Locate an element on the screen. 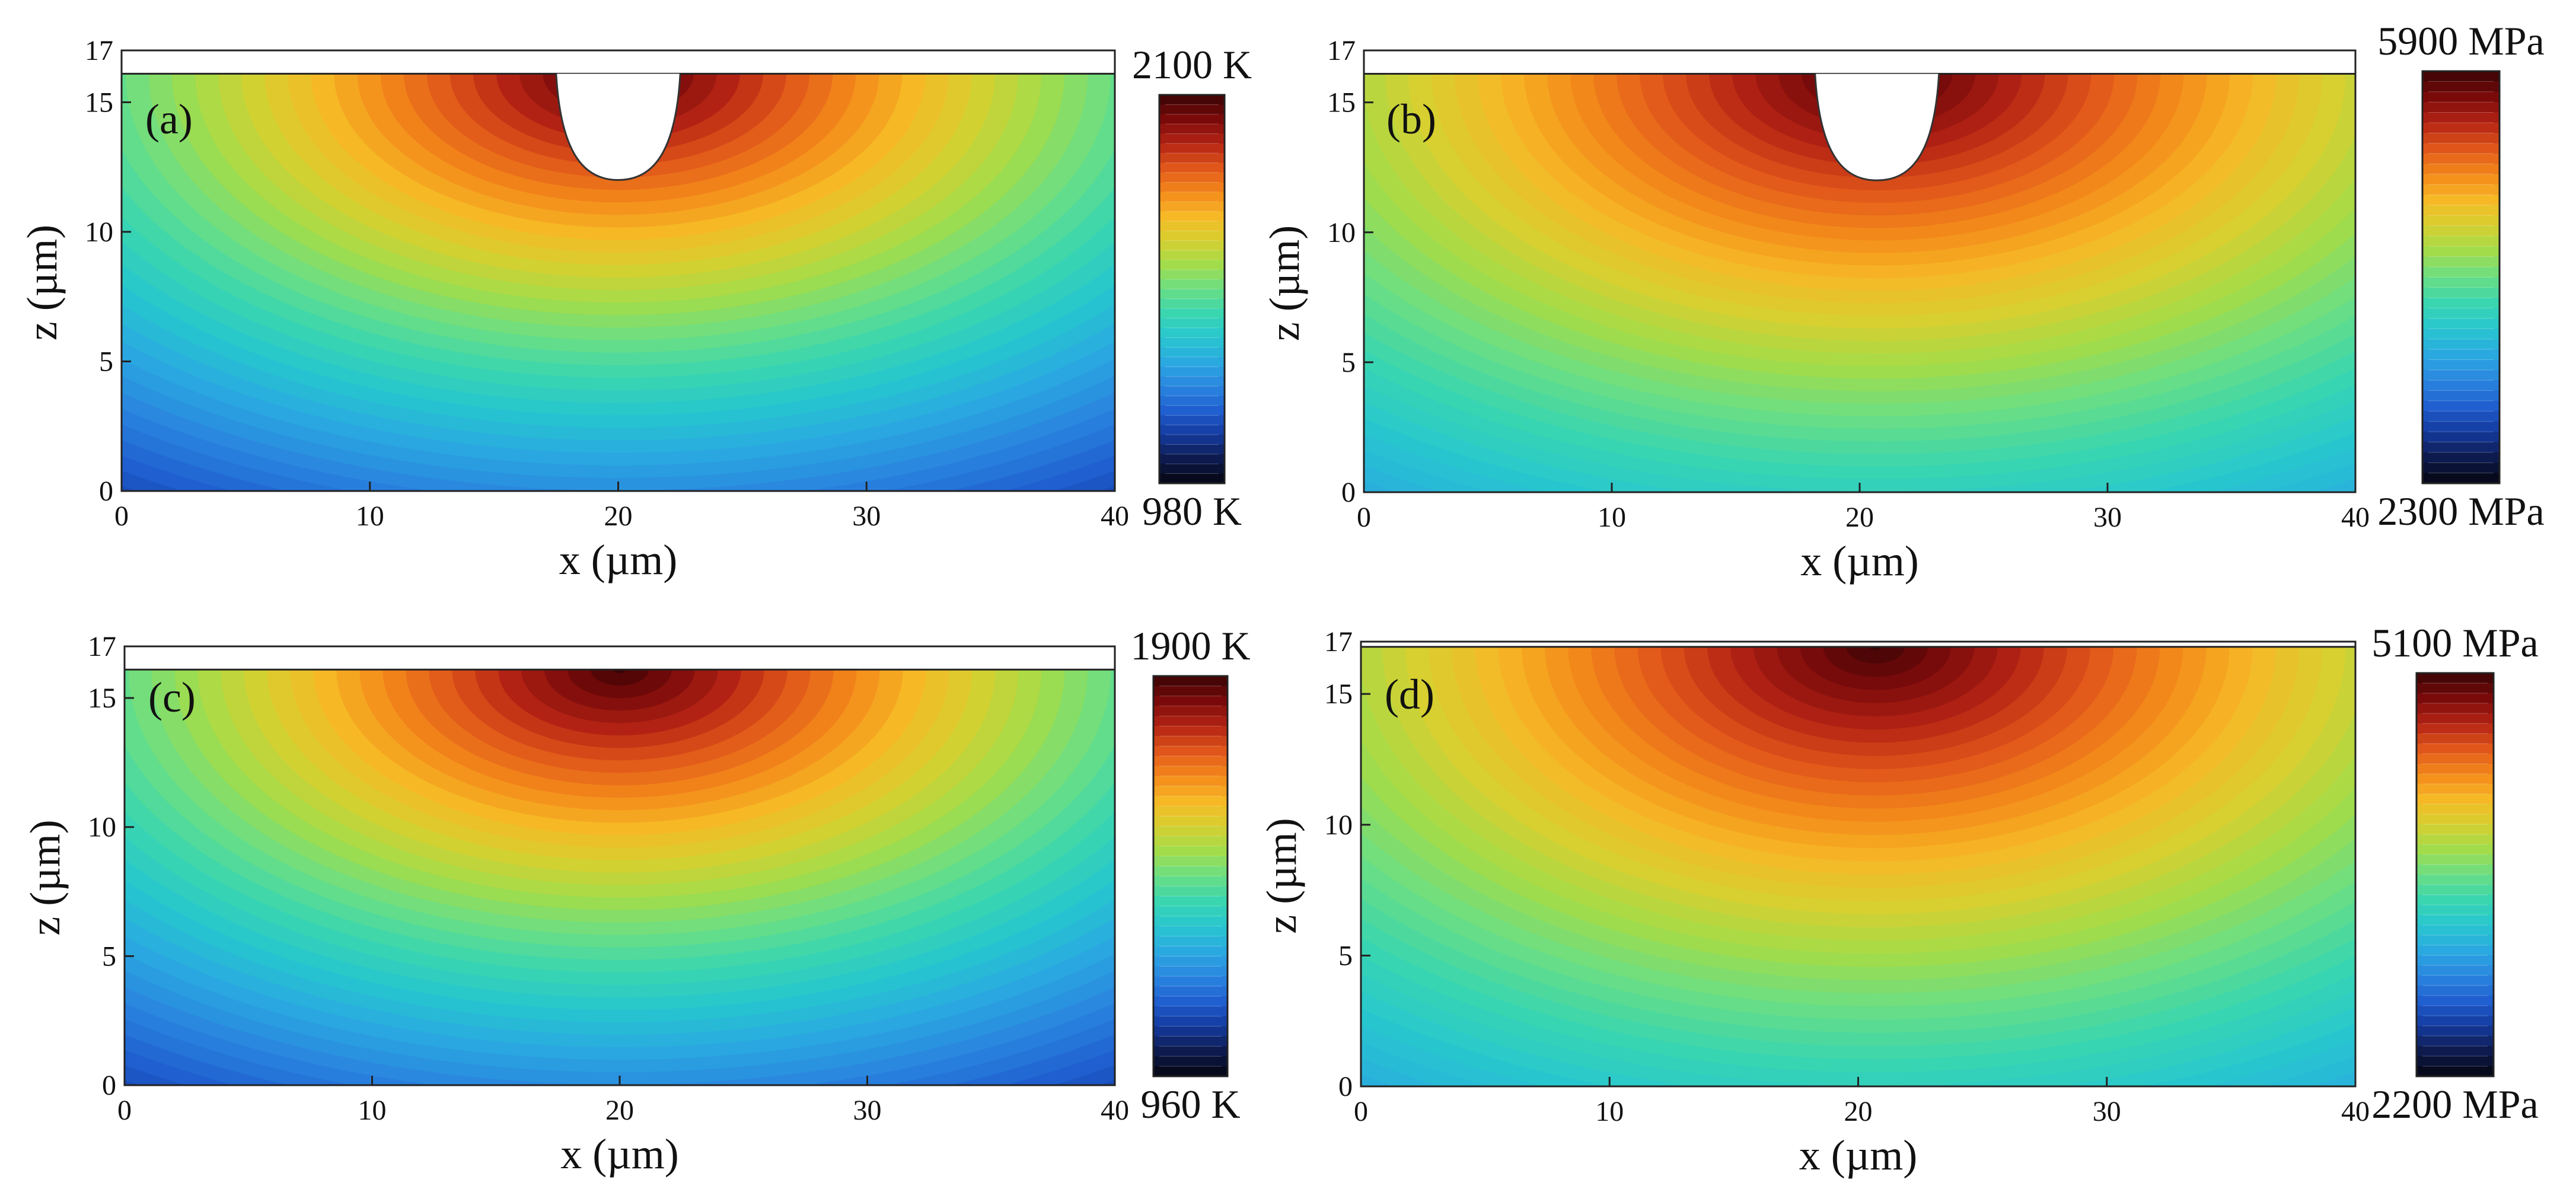 The height and width of the screenshot is (1202, 2576). colorbar-min-label: 2300 MPa is located at coordinates (2460, 511).